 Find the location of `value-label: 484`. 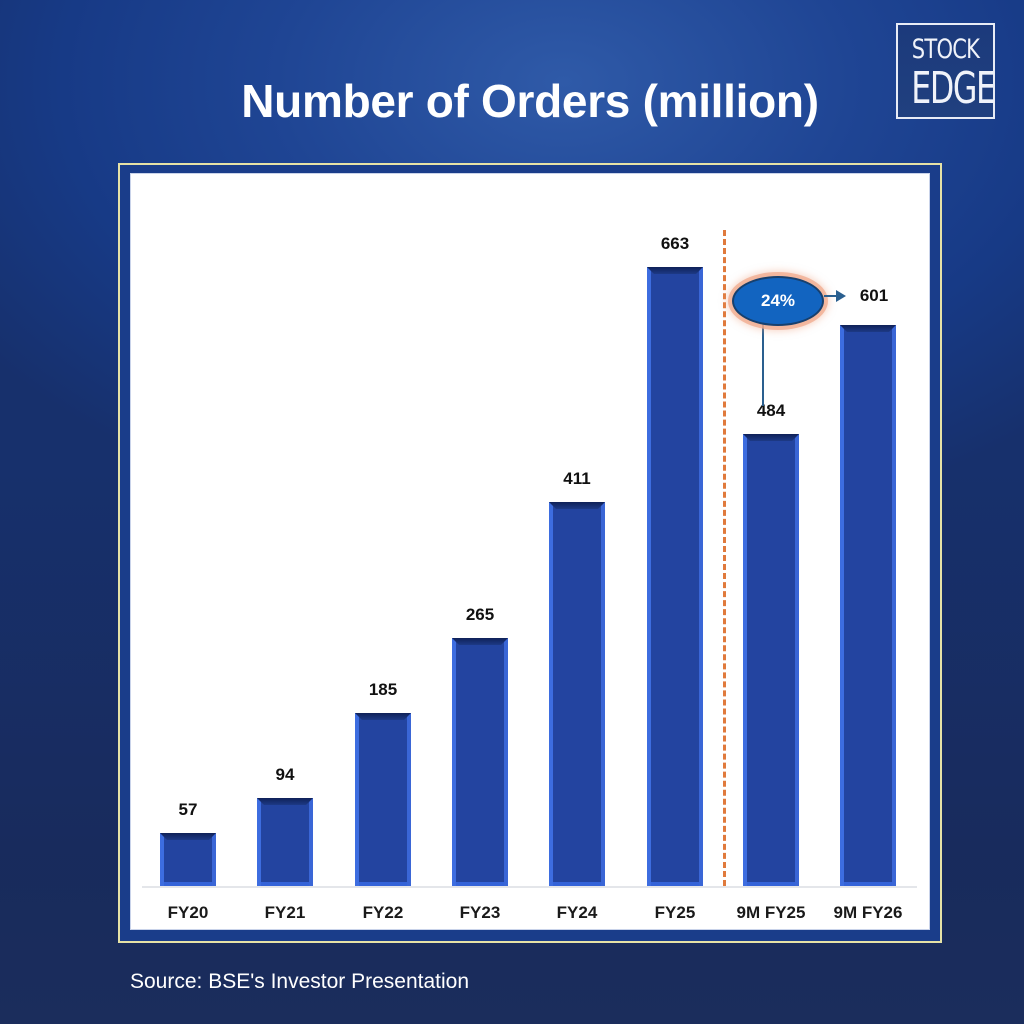

value-label: 484 is located at coordinates (771, 410).